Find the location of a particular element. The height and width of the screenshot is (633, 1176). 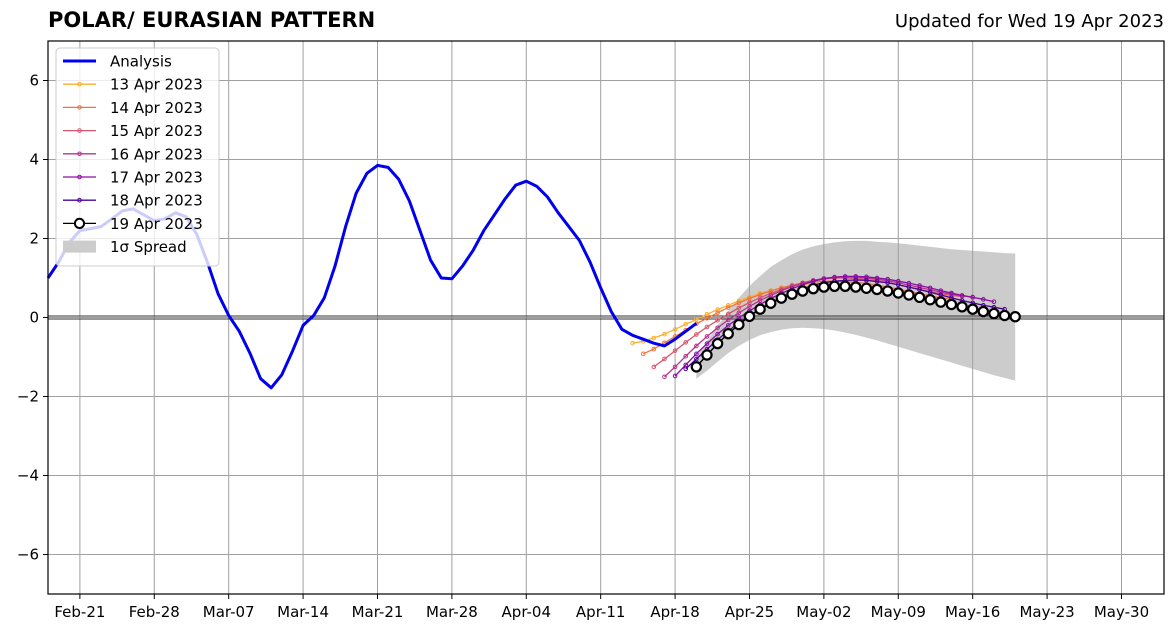

x-tick-label: Apr-11 is located at coordinates (601, 612).